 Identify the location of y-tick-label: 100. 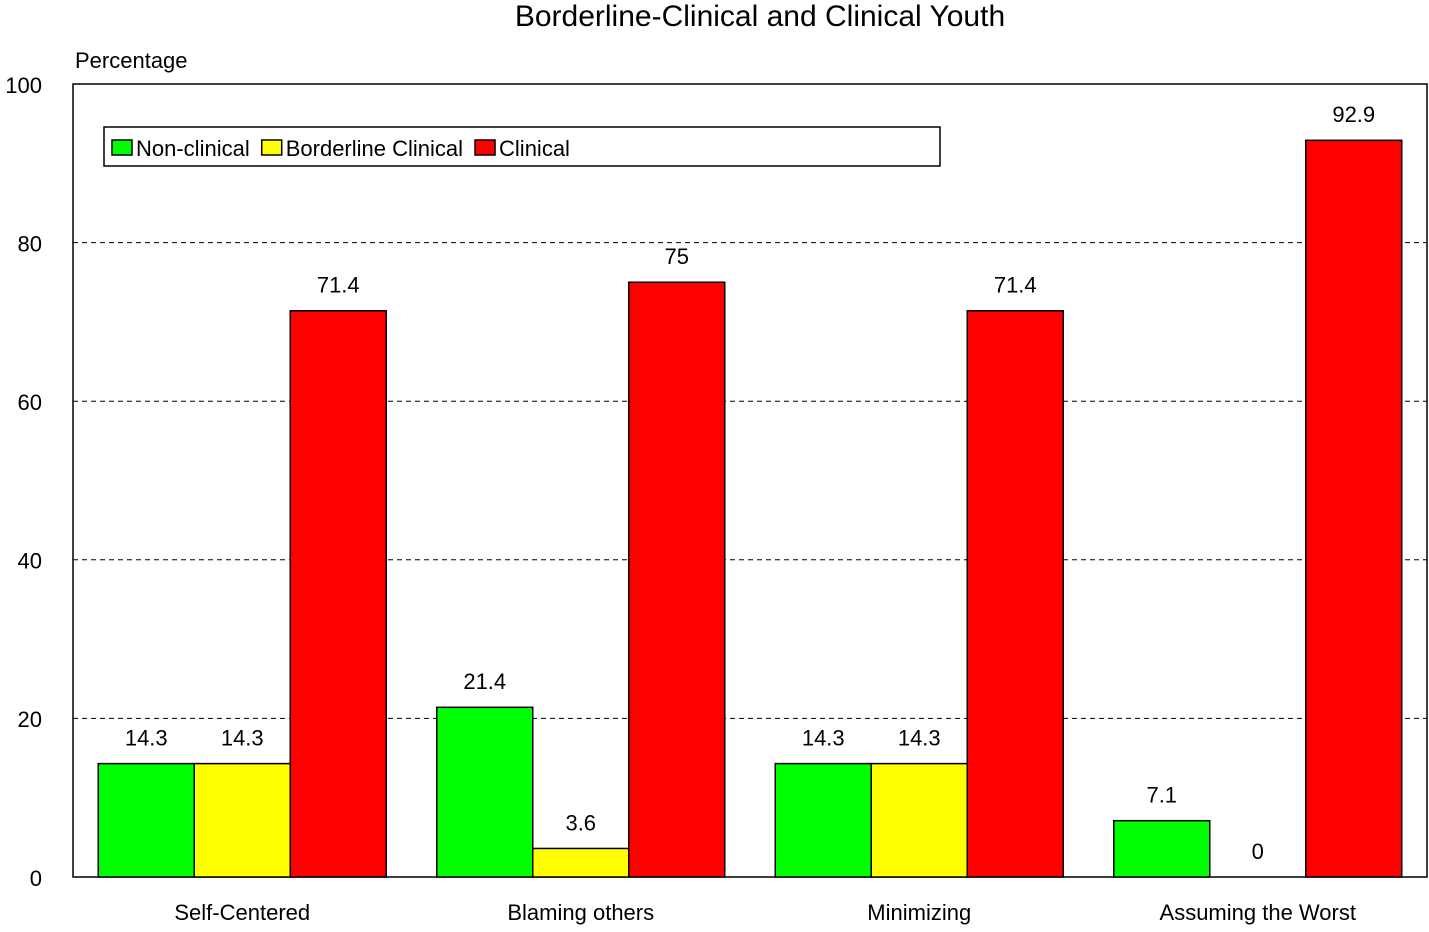
(23, 85).